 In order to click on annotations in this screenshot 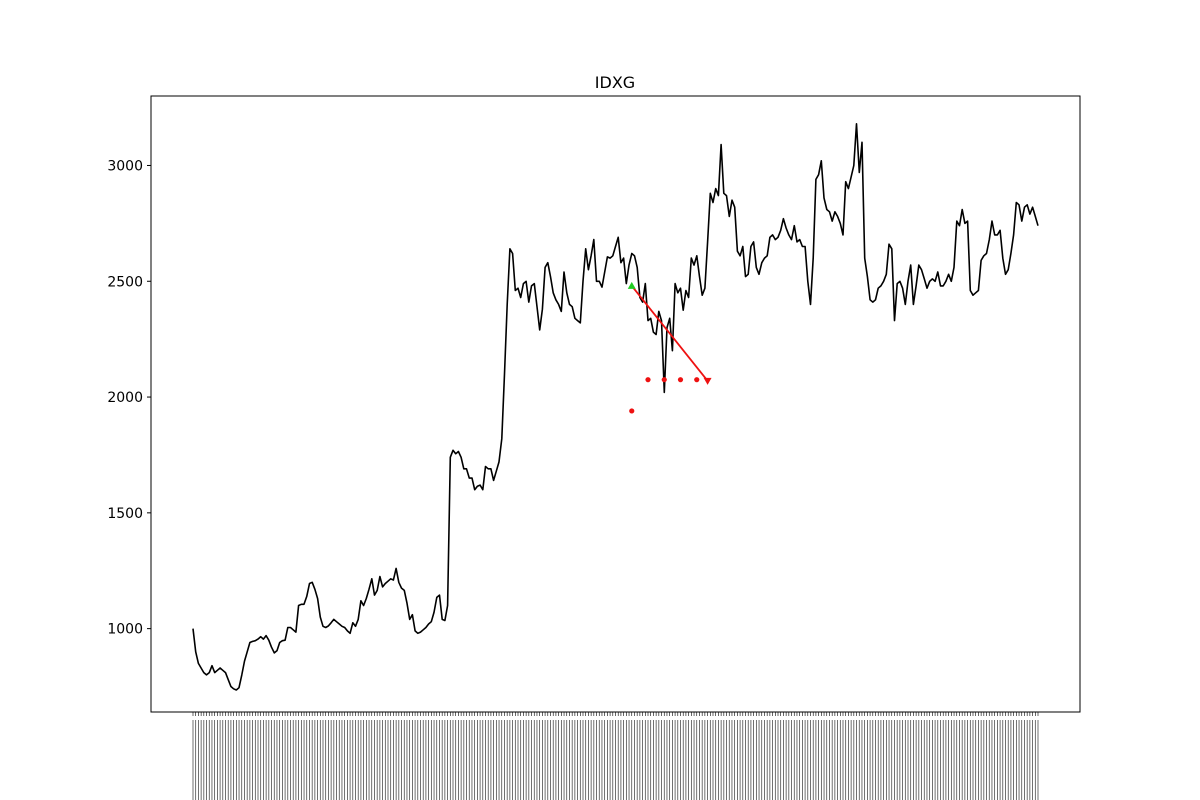, I will do `click(669, 347)`.